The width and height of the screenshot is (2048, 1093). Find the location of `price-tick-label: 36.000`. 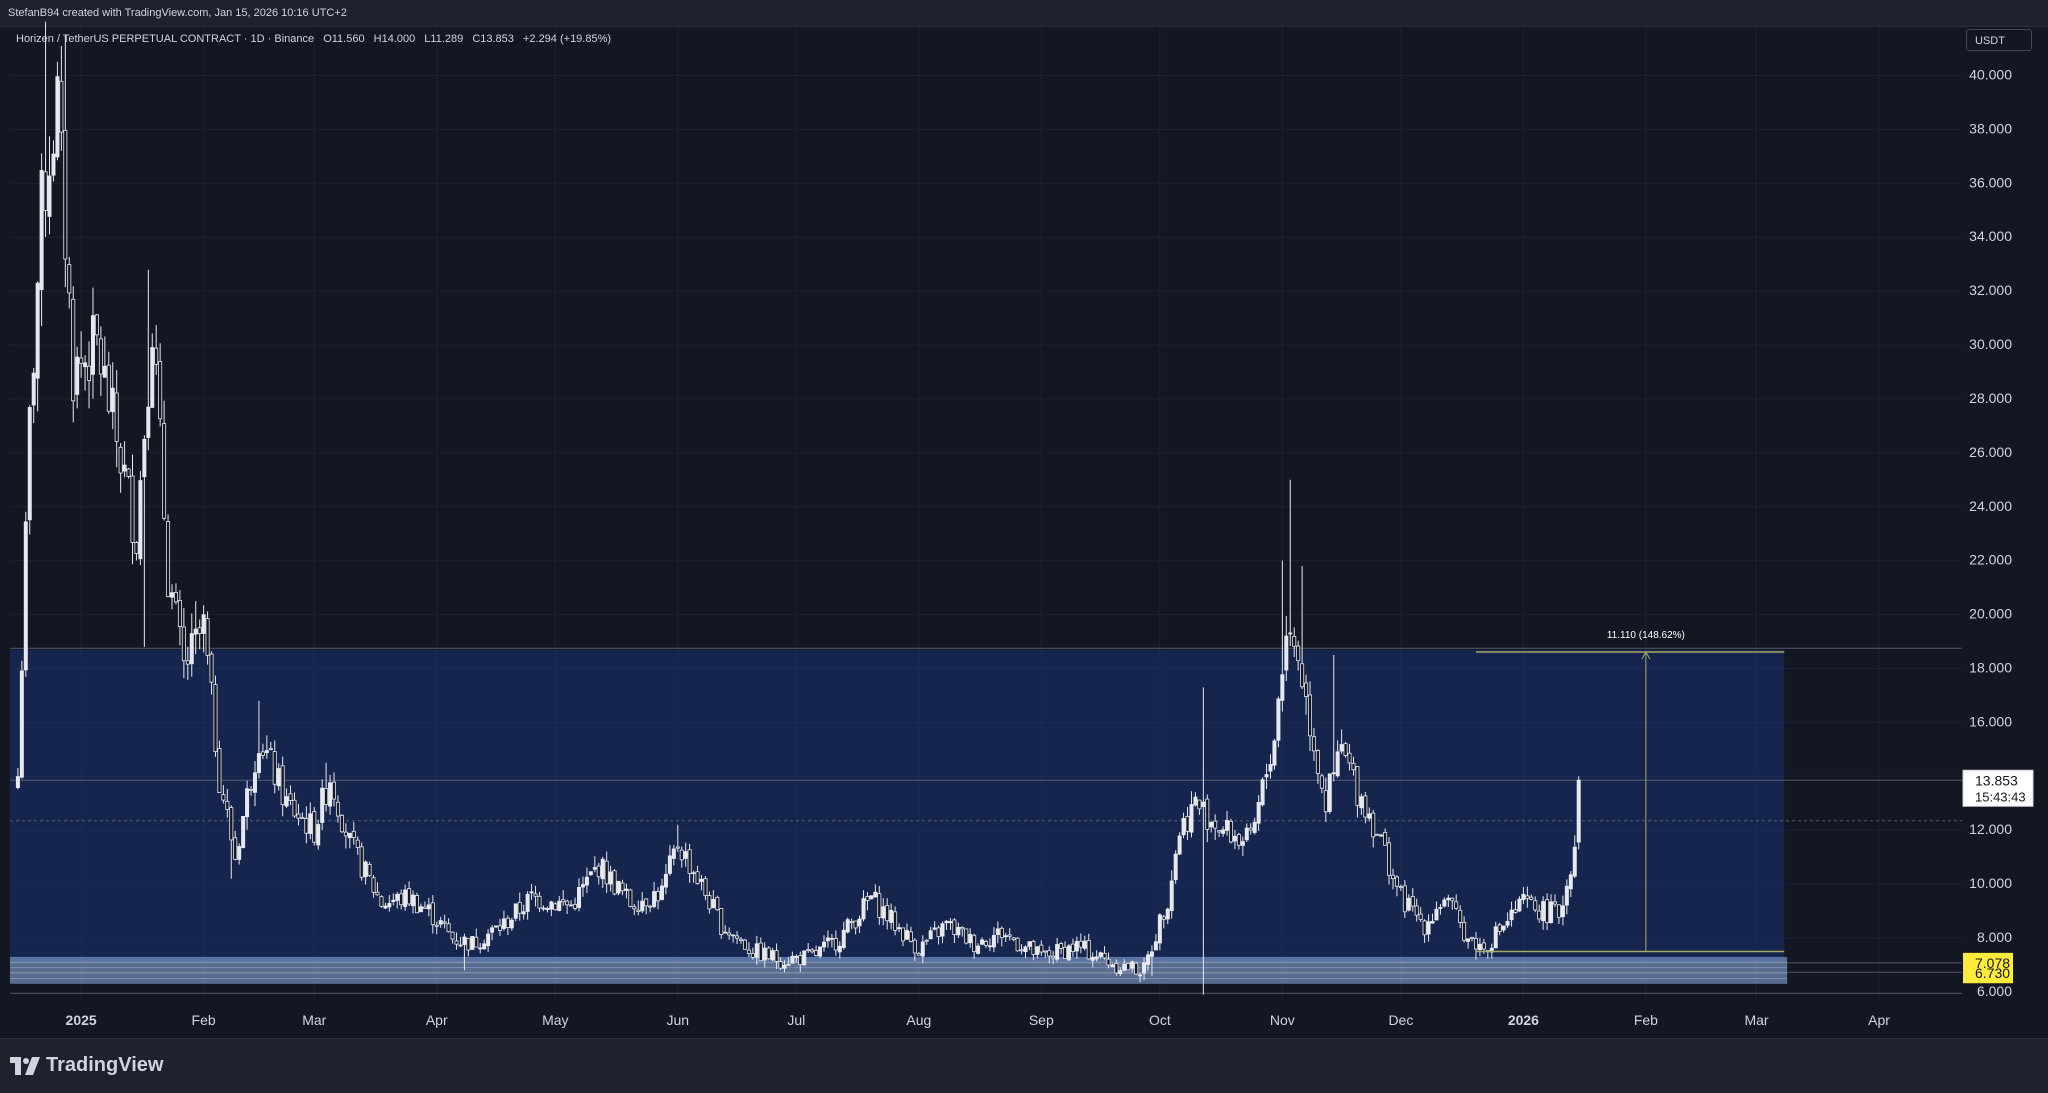

price-tick-label: 36.000 is located at coordinates (1990, 182).